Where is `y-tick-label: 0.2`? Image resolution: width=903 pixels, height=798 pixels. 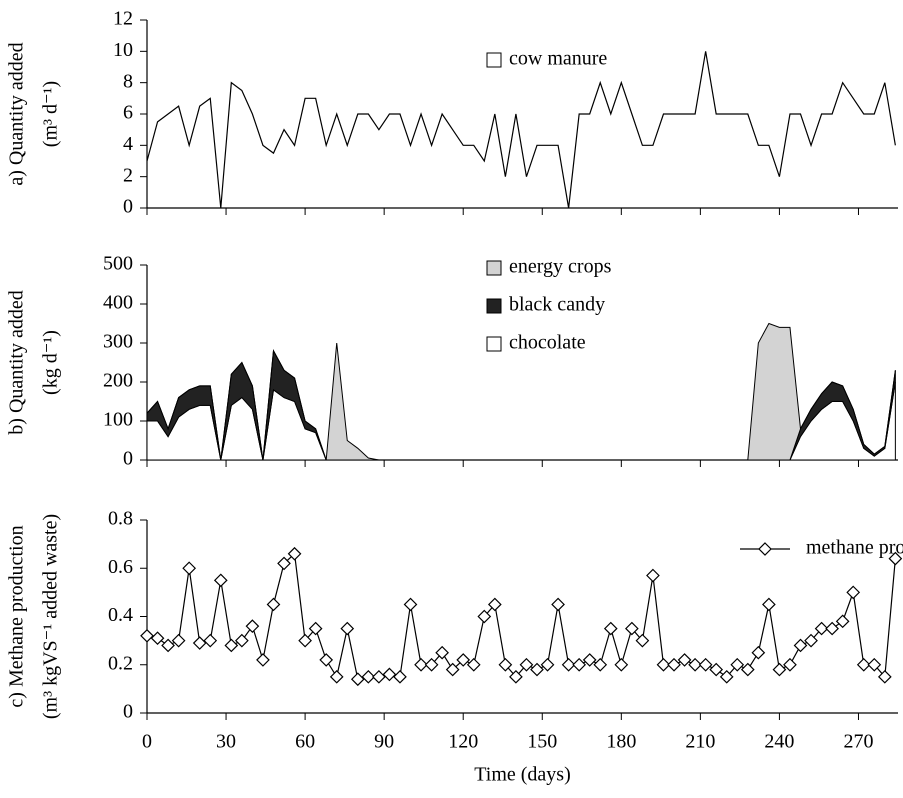
y-tick-label: 0.2 is located at coordinates (120, 663).